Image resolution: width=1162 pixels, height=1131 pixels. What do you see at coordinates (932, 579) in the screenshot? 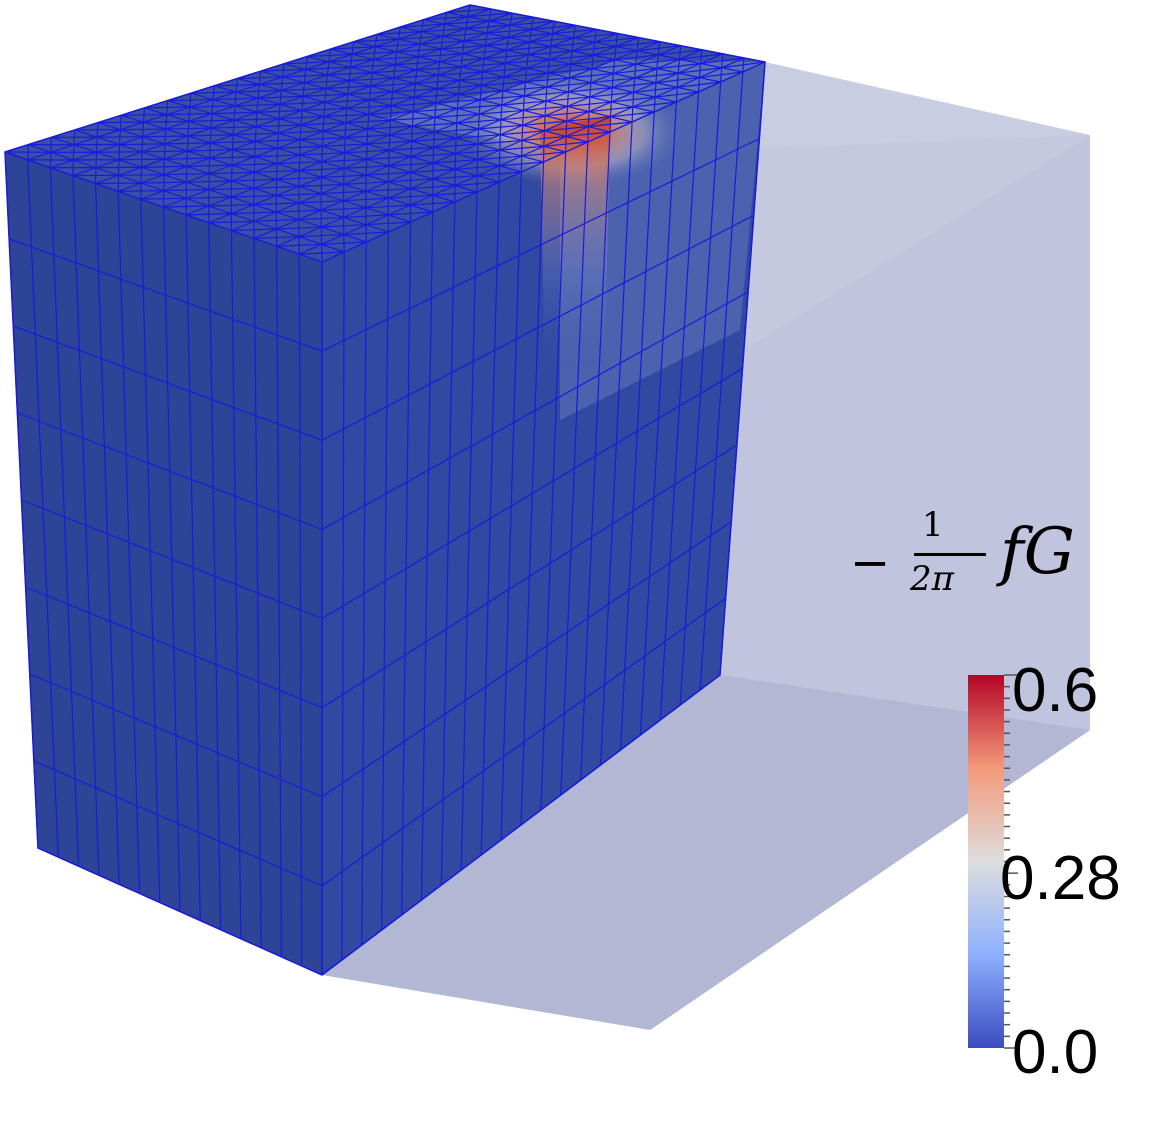
I see `legend-title-denominator: 2π` at bounding box center [932, 579].